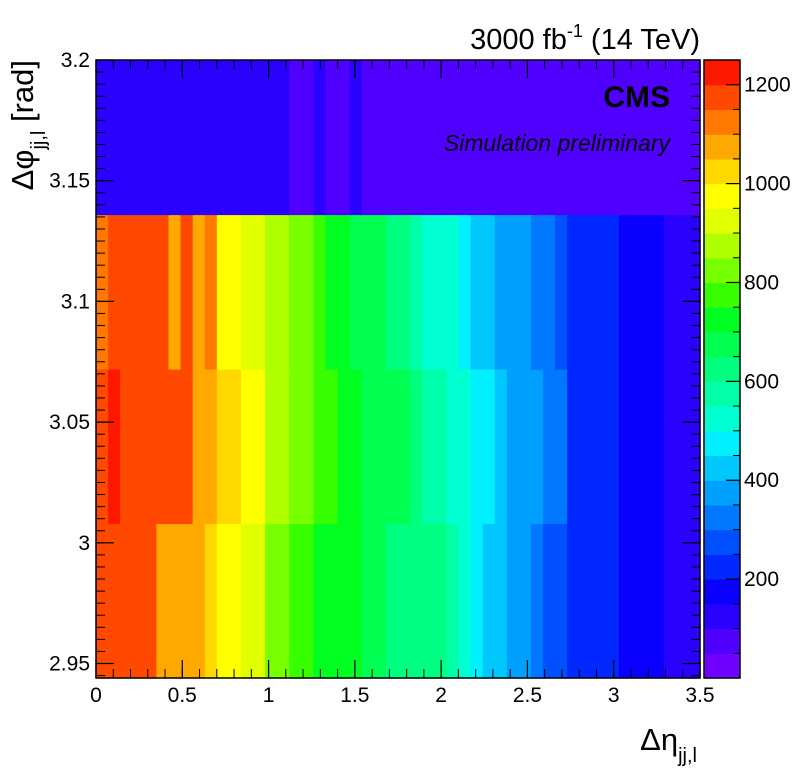  Describe the element at coordinates (69, 422) in the screenshot. I see `y-tick-label: 3.05` at that location.